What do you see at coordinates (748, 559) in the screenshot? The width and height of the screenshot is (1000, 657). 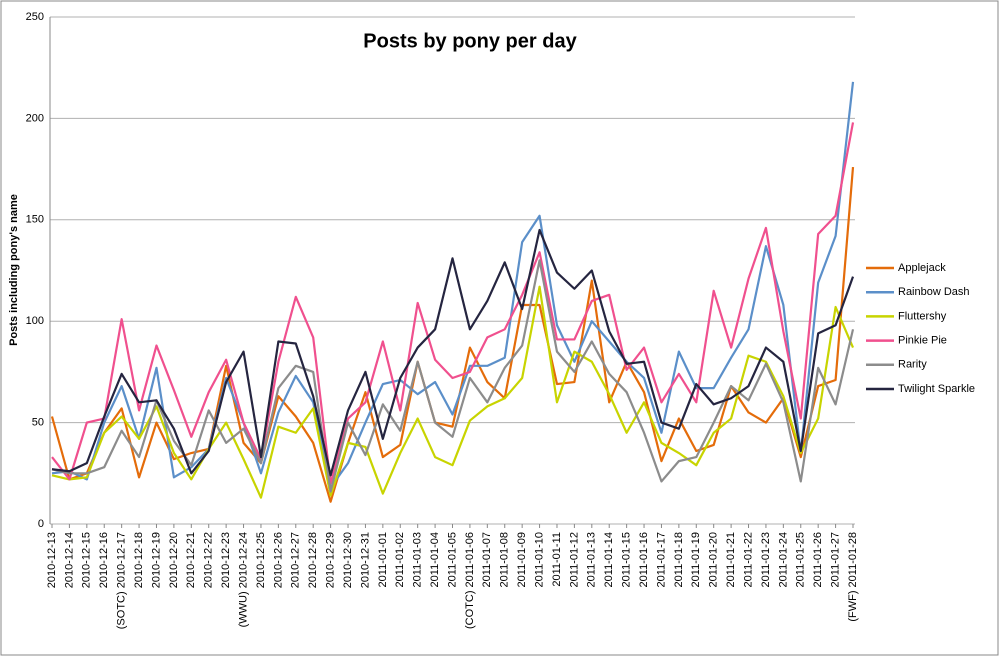 I see `x-tick-label: 2011-01-22` at bounding box center [748, 559].